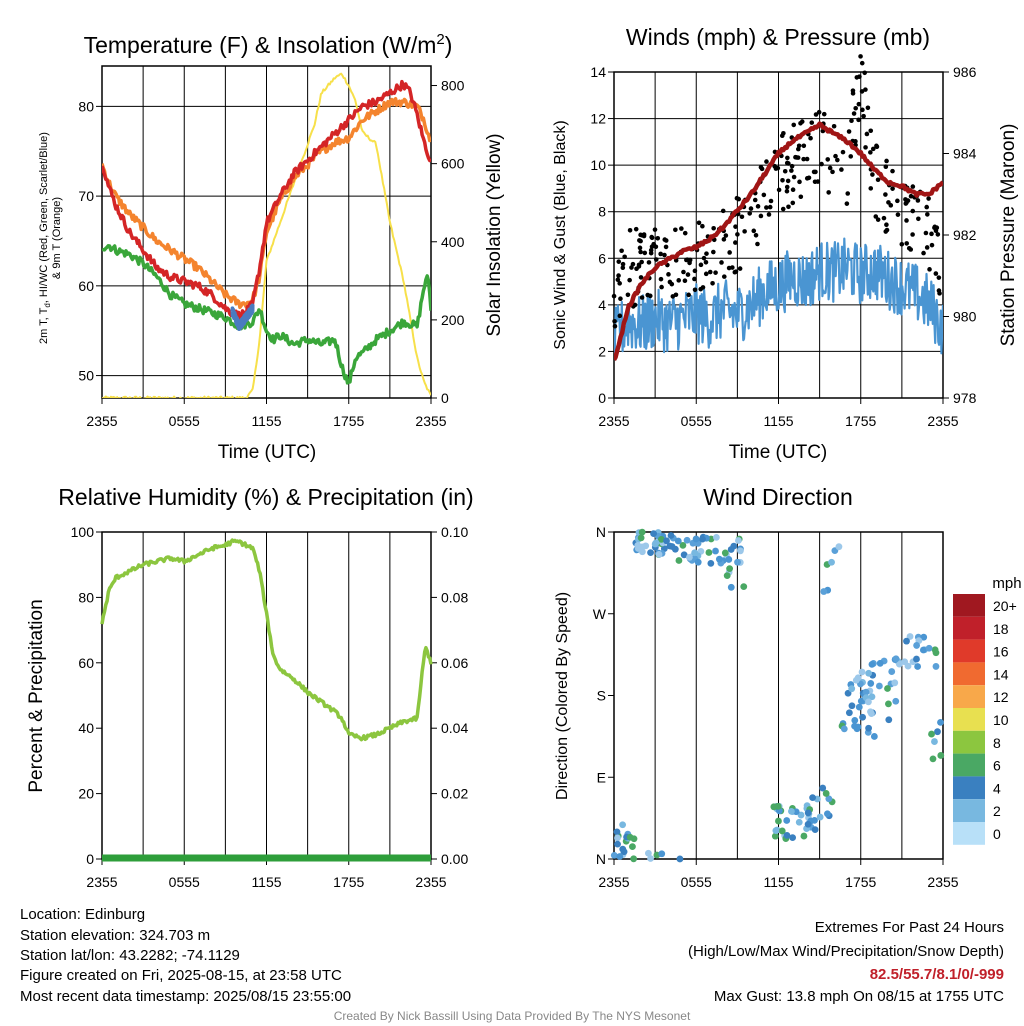  I want to click on y-tick-label: 10, so click(598, 165).